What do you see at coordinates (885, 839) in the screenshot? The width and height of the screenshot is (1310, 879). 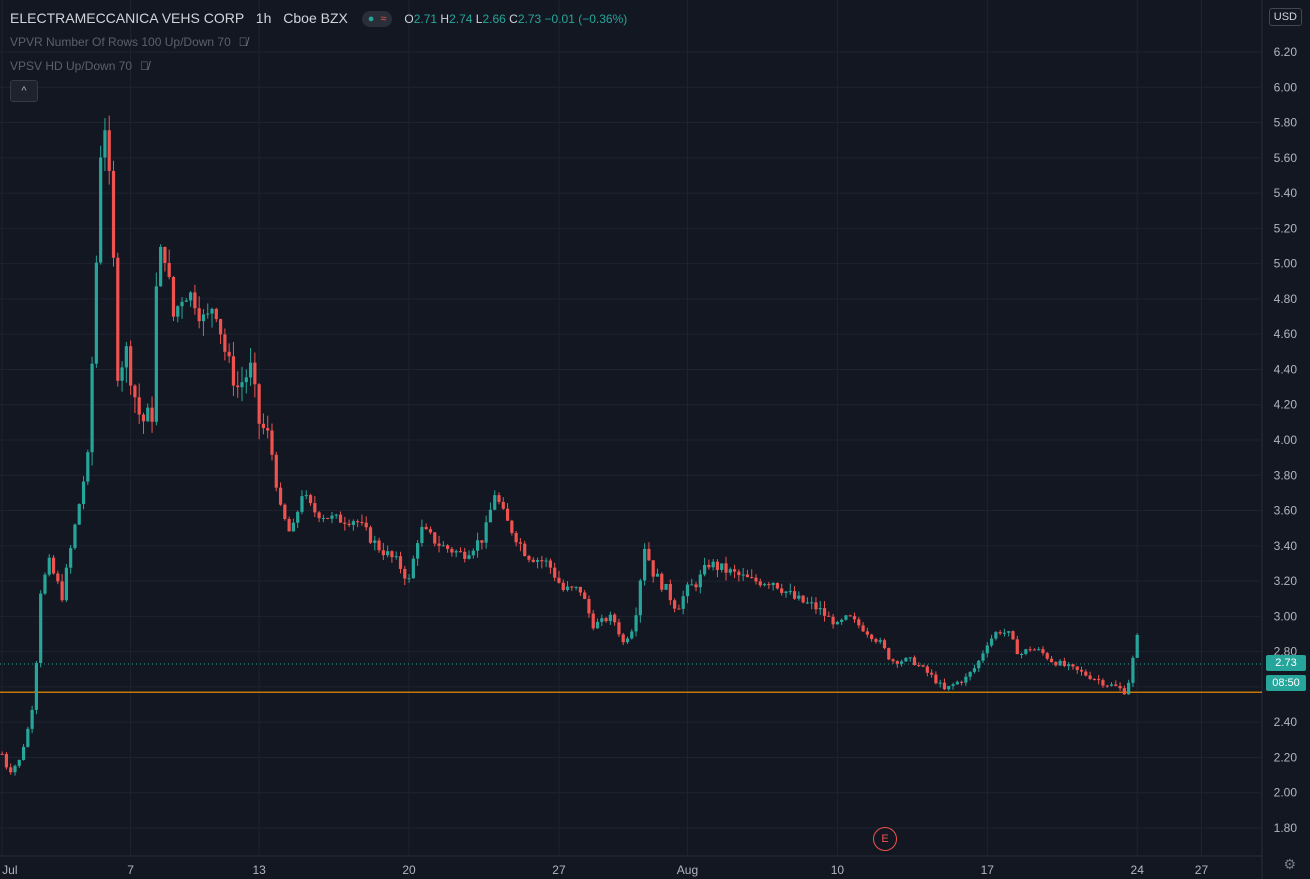 I see `earnings-marker-icon: E` at bounding box center [885, 839].